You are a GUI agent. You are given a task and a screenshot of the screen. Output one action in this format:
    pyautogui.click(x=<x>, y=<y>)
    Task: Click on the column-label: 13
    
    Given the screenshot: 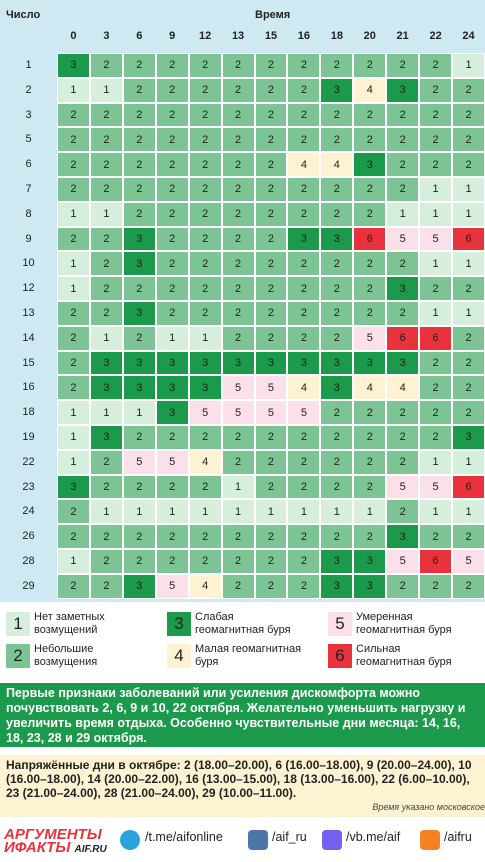 What is the action you would take?
    pyautogui.click(x=238, y=36)
    